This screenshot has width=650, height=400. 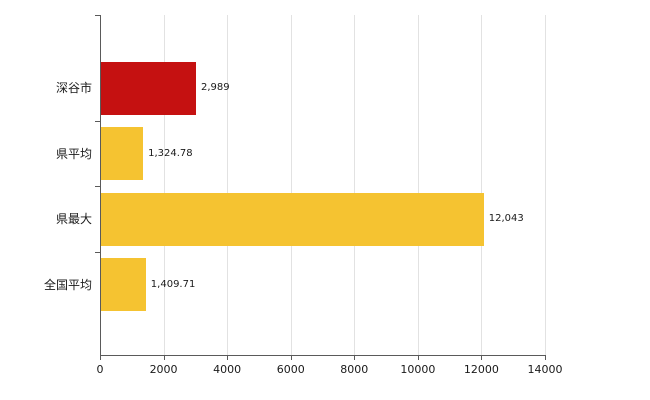 I want to click on x-tick-label: 14000, so click(x=545, y=369).